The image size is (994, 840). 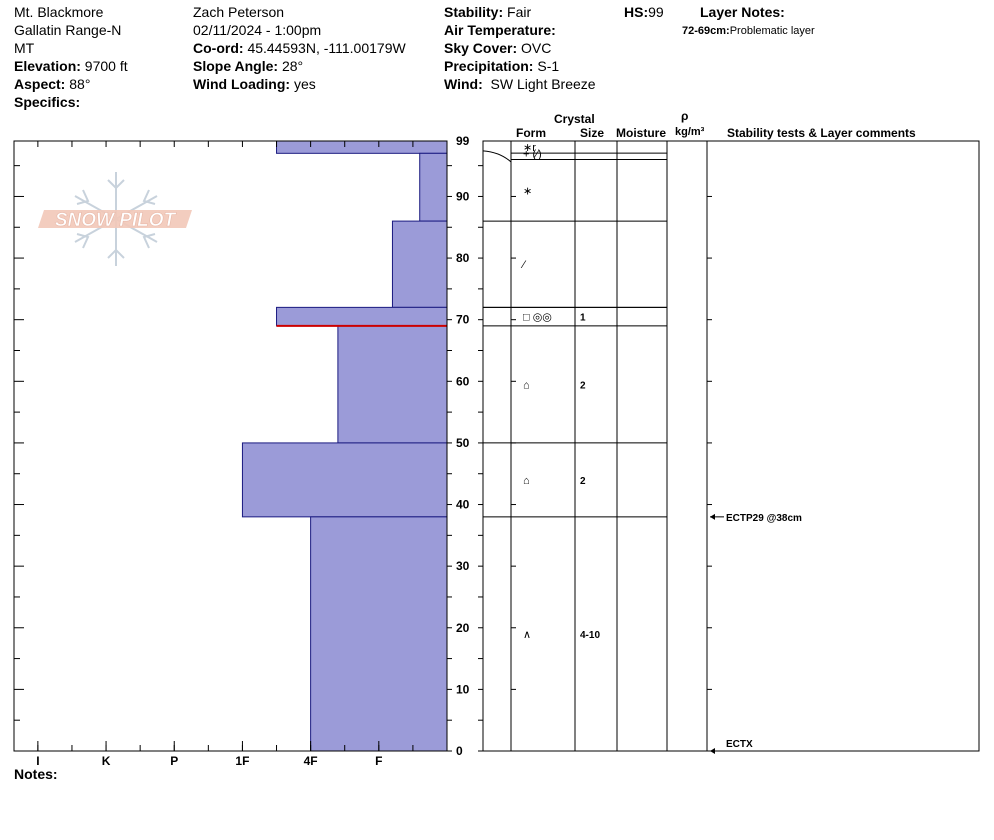 What do you see at coordinates (527, 635) in the screenshot?
I see `crystal-form-symbol: ∧` at bounding box center [527, 635].